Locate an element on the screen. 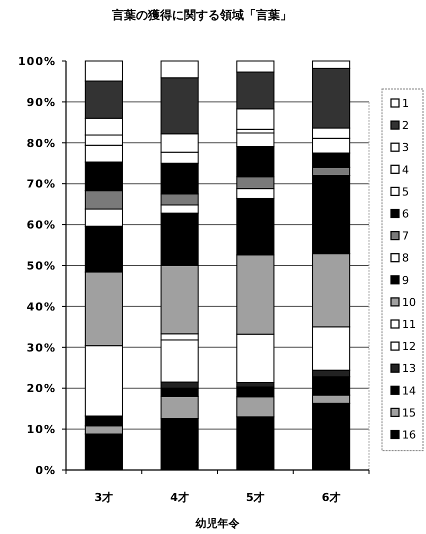  legend-label: 4 is located at coordinates (405, 169).